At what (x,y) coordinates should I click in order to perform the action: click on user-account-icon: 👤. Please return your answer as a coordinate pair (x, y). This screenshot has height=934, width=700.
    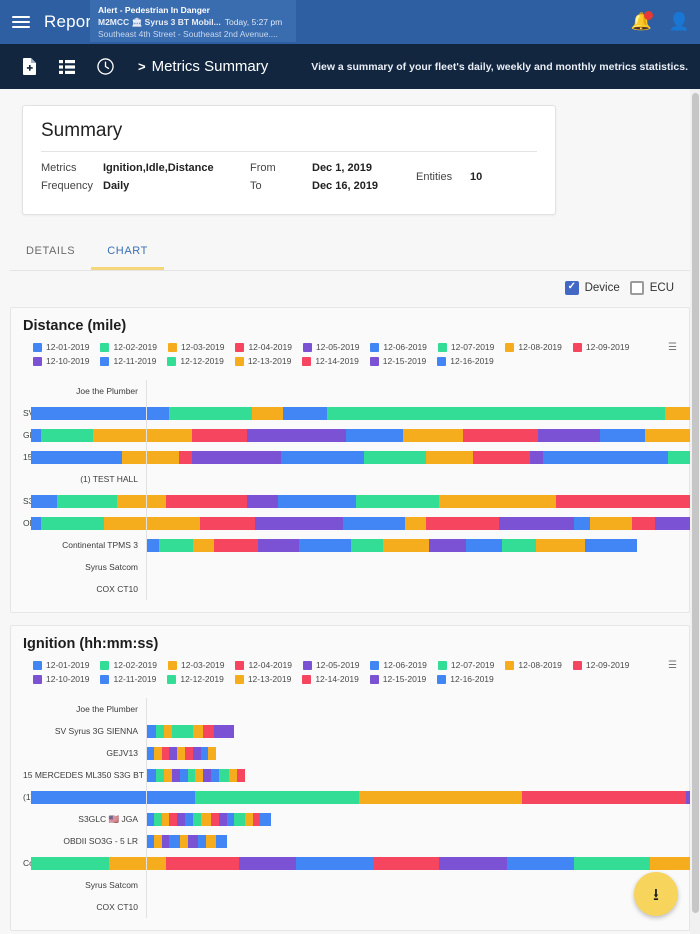
    Looking at the image, I should click on (679, 21).